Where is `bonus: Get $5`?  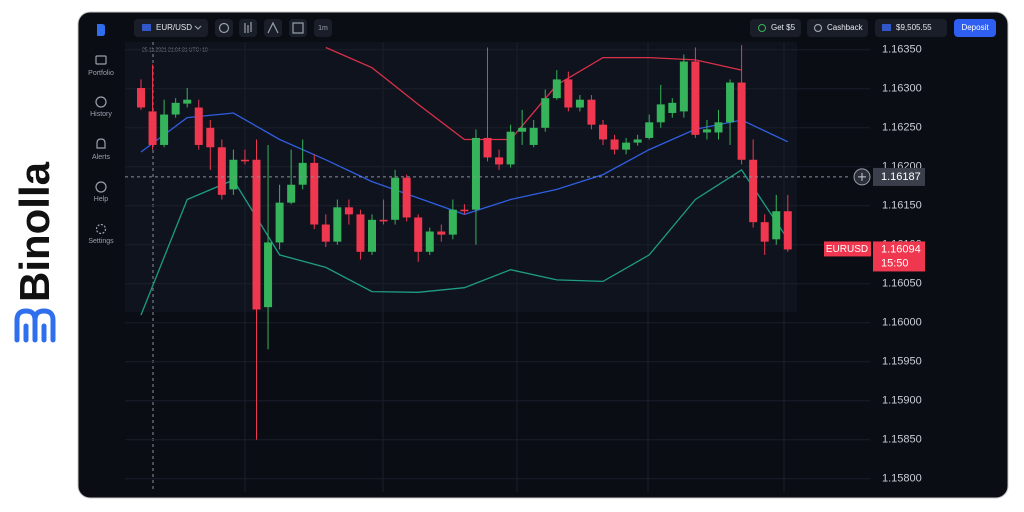
bonus: Get $5 is located at coordinates (783, 27).